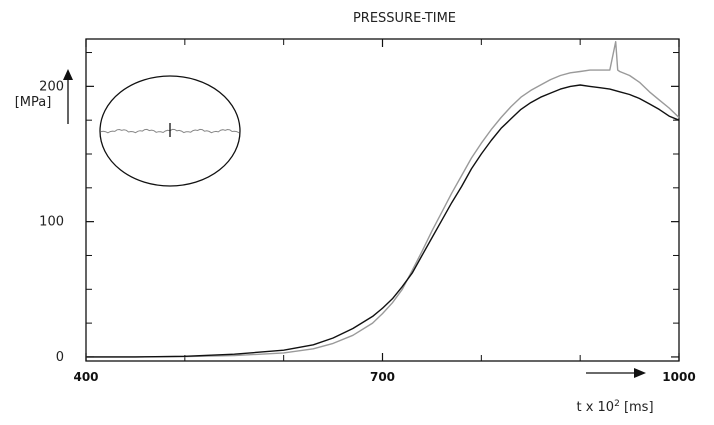  What do you see at coordinates (68, 74) in the screenshot?
I see `y-axis-arrow-head` at bounding box center [68, 74].